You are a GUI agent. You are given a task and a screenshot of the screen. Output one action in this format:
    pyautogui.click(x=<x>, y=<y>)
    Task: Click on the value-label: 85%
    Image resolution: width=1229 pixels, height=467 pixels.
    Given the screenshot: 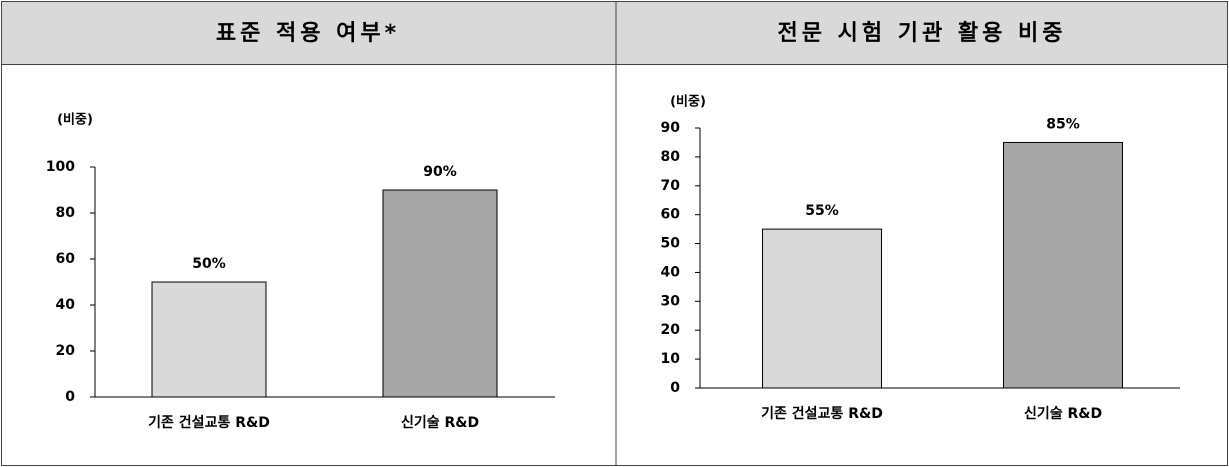 What is the action you would take?
    pyautogui.click(x=1063, y=124)
    